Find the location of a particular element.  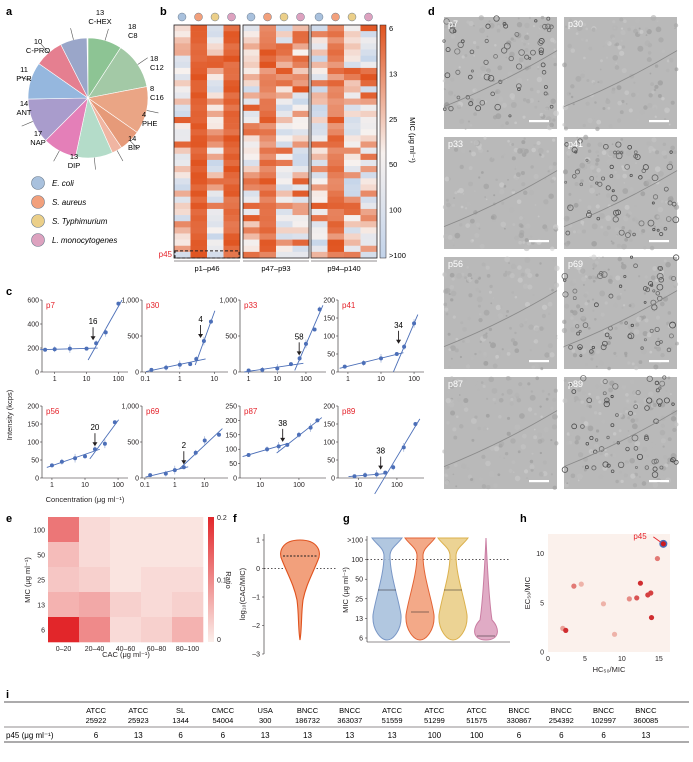

em-image-label: p56 is located at coordinates (455, 264).